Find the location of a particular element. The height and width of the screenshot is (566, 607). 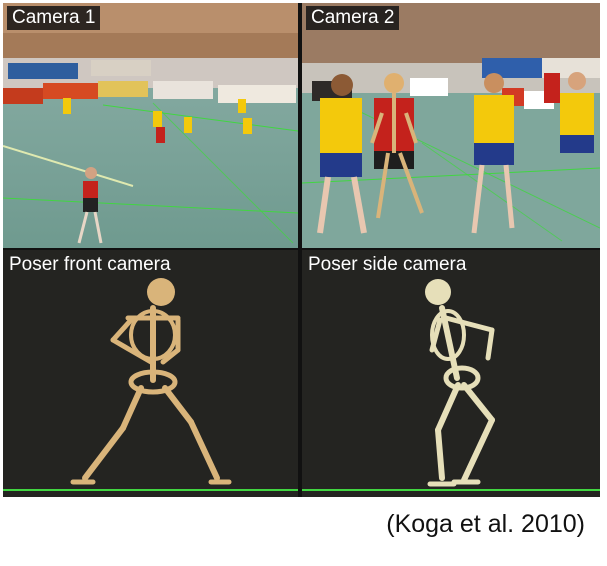

camera-2-label: Camera 2 is located at coordinates (353, 18).